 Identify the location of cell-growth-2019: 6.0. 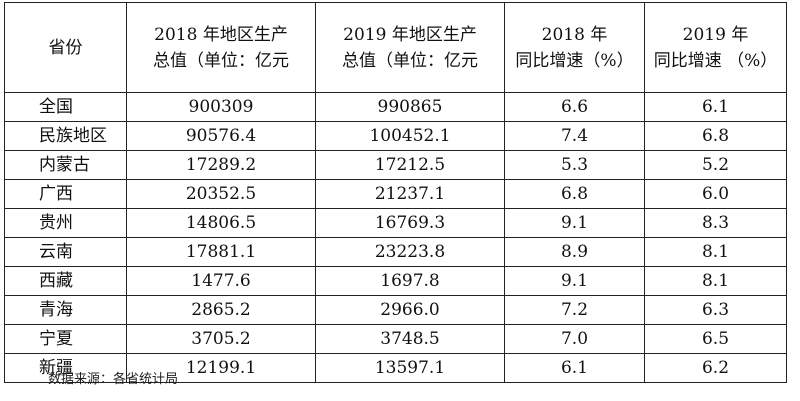
(715, 194).